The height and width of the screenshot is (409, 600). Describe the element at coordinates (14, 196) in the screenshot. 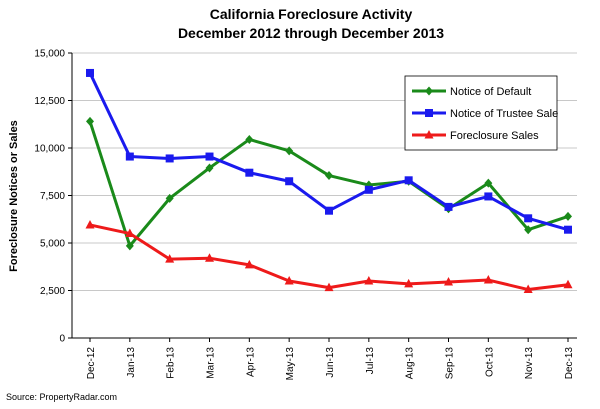

I see `y-axis-label: Foreclosure Notices or Sales` at that location.